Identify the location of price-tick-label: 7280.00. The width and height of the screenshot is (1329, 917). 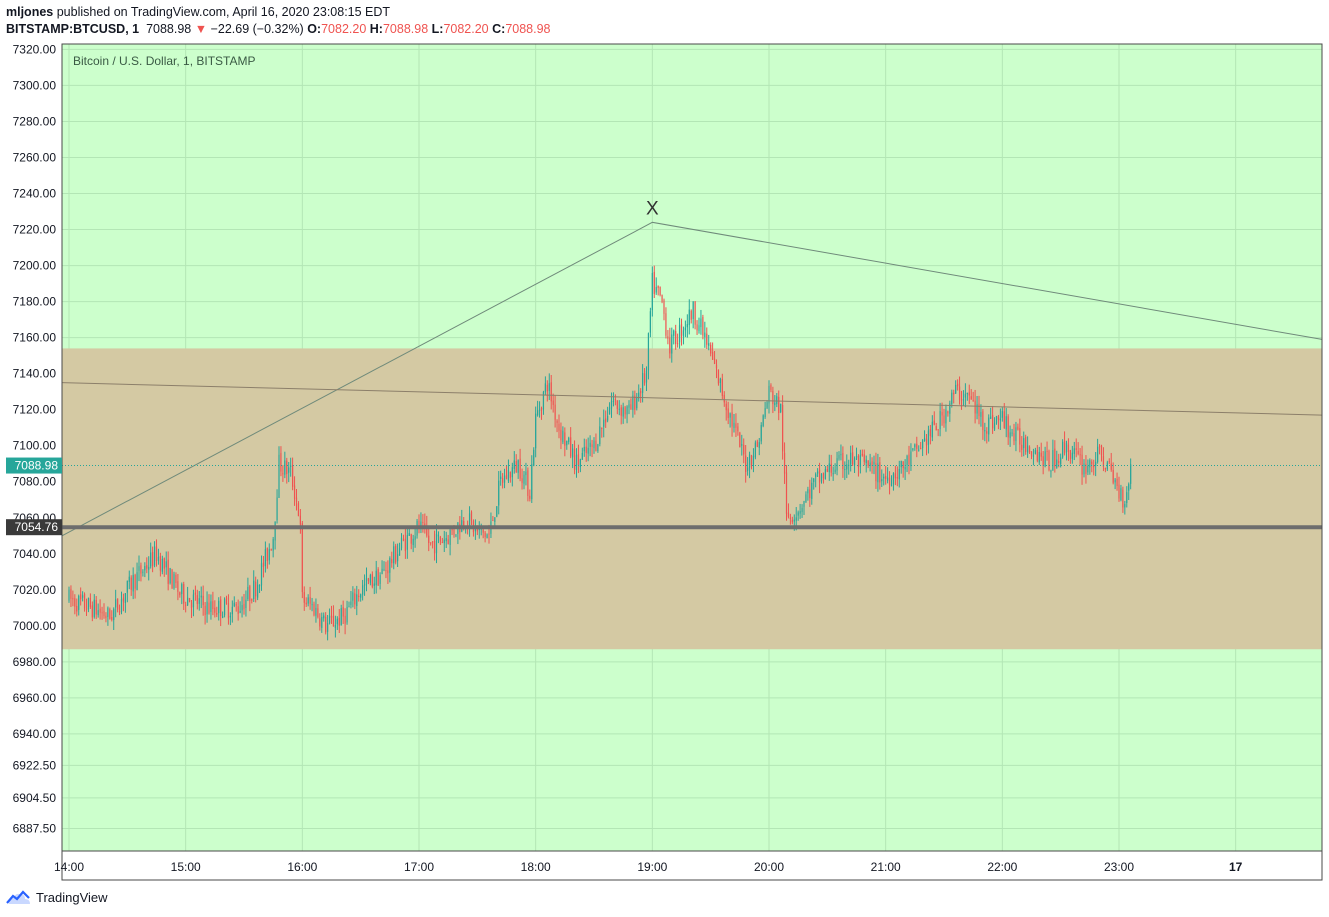
(35, 121).